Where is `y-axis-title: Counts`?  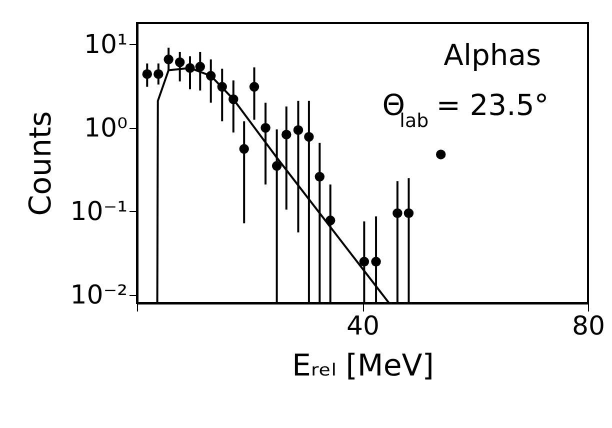 y-axis-title: Counts is located at coordinates (40, 163).